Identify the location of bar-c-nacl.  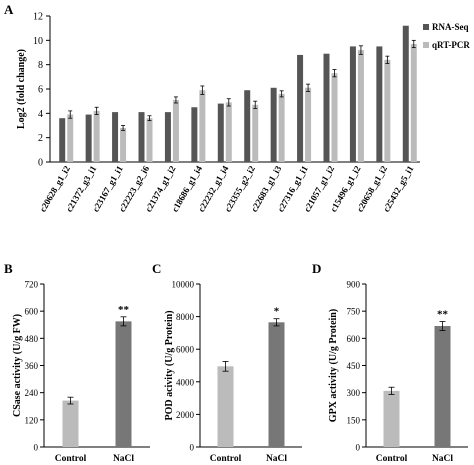
(276, 384).